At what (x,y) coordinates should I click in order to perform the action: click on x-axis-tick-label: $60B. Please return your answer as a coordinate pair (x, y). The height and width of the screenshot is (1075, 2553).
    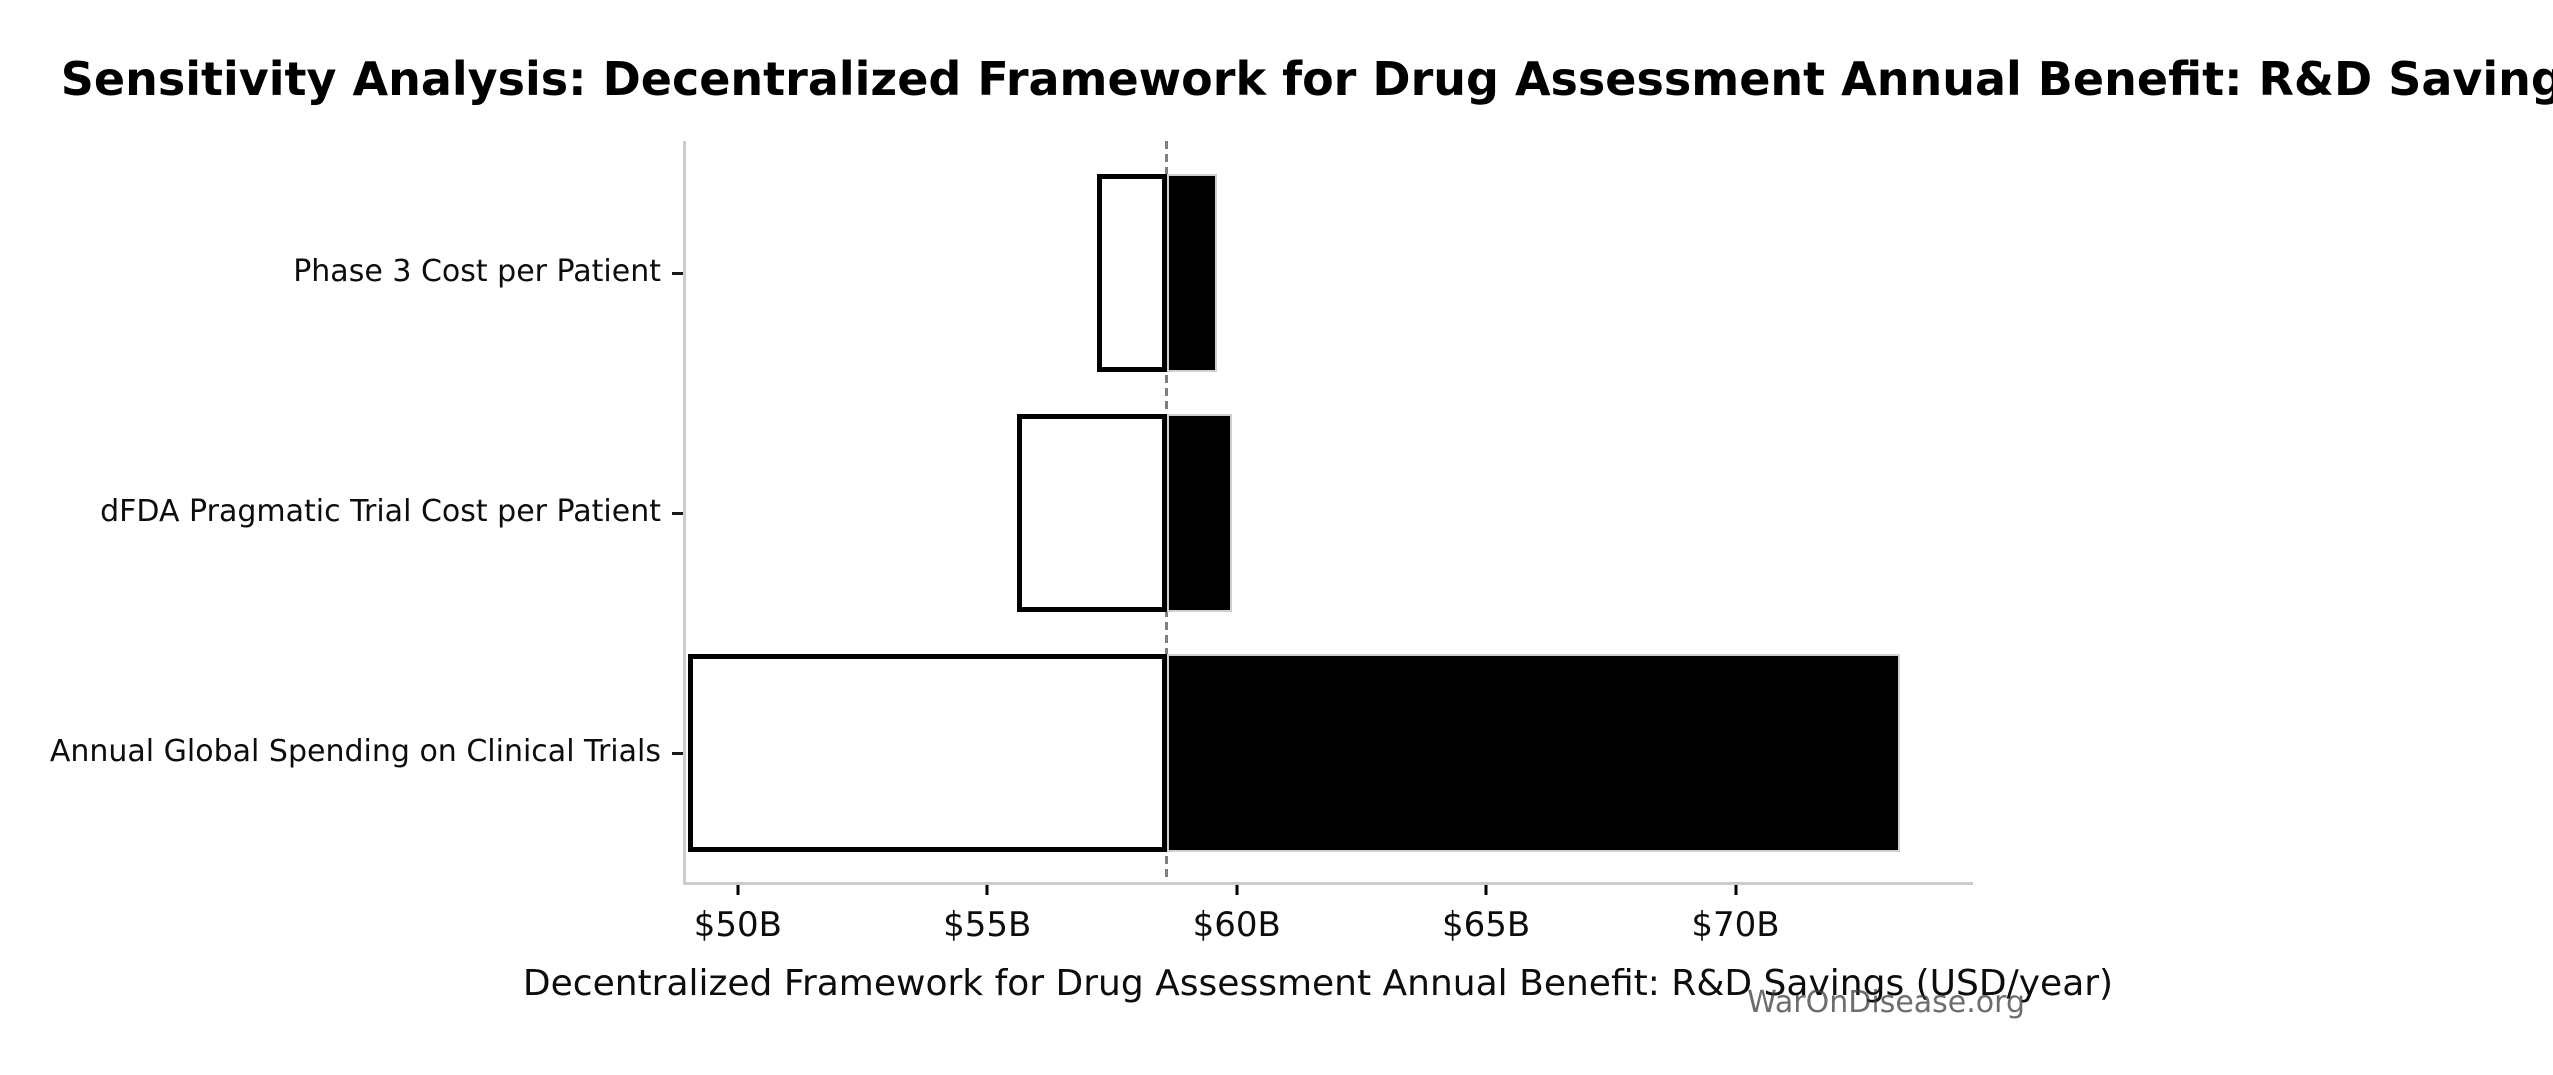
    Looking at the image, I should click on (1236, 925).